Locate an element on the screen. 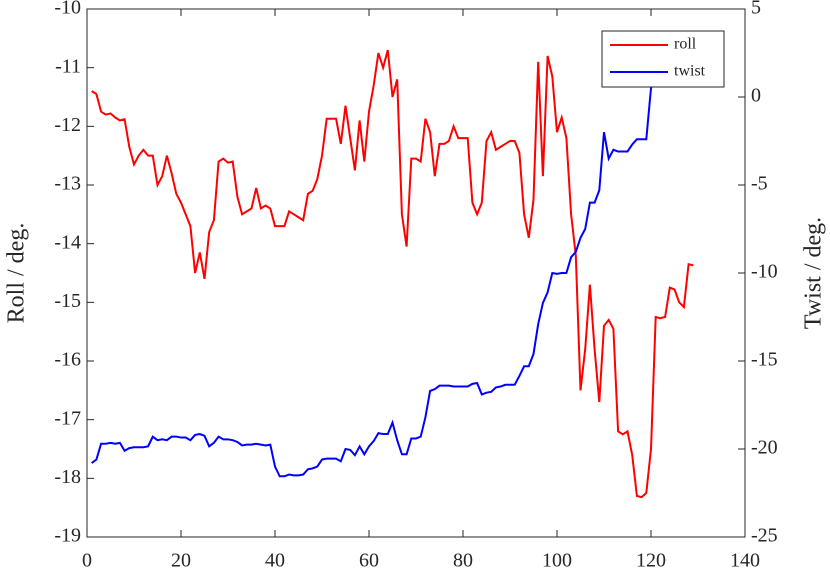 The image size is (830, 575). y-tick-label: -11 is located at coordinates (68, 66).